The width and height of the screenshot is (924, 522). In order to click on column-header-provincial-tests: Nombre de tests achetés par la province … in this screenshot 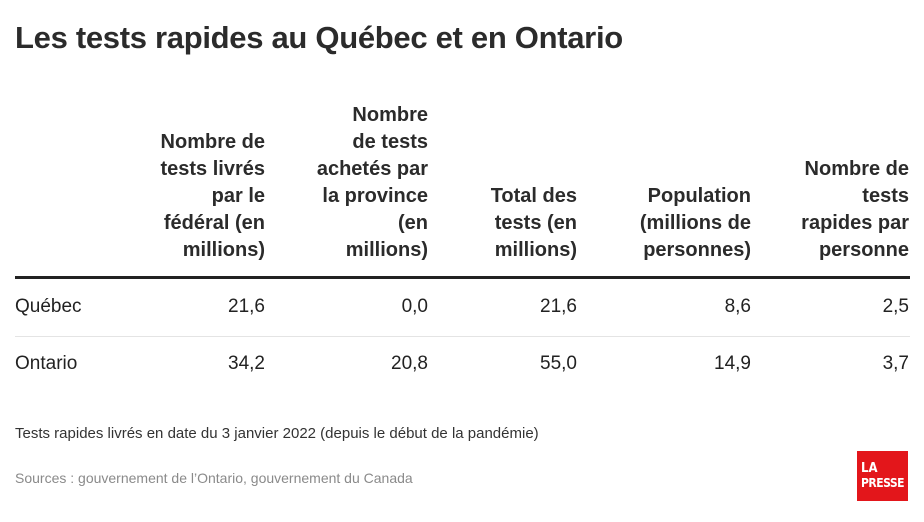, I will do `click(372, 183)`.